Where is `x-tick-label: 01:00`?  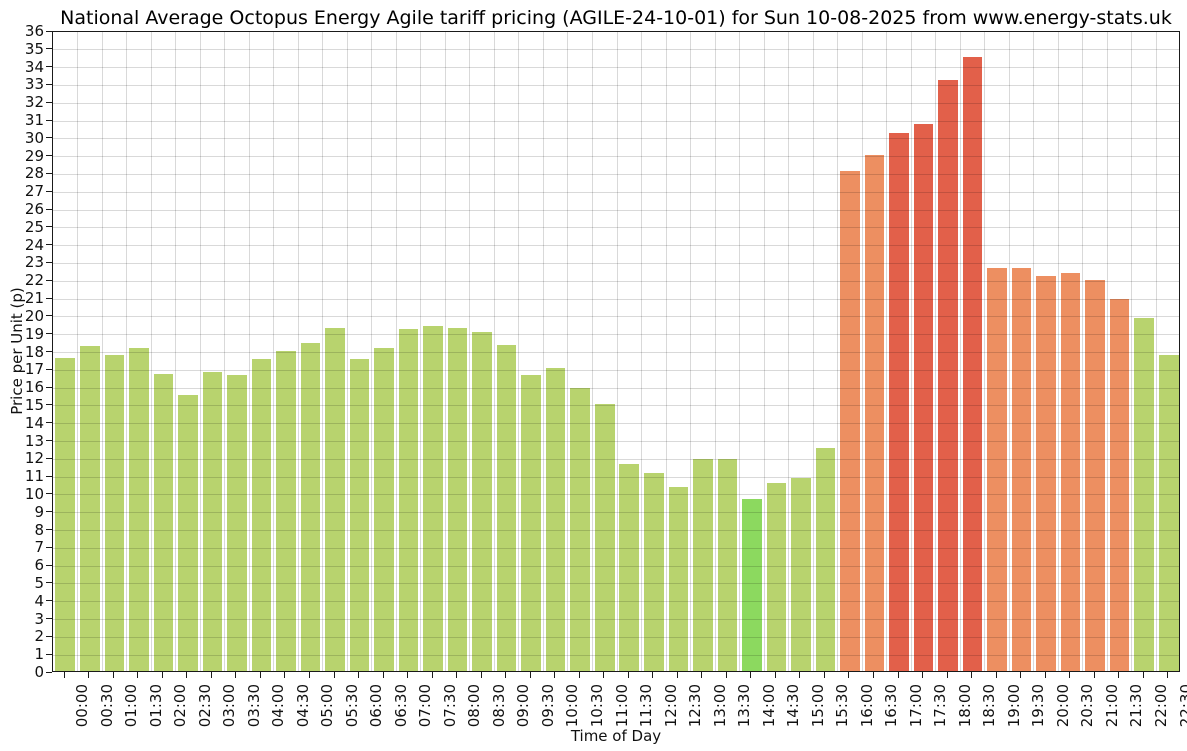
x-tick-label: 01:00 is located at coordinates (131, 706).